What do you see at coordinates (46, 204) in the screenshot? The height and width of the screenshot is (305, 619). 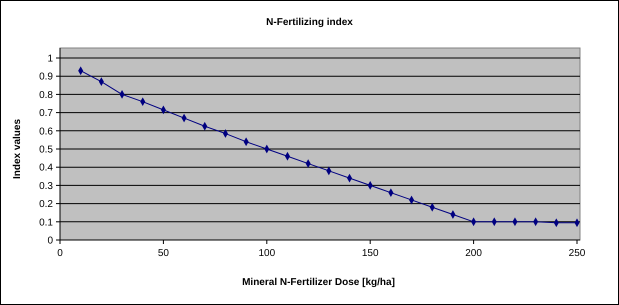 I see `y-tick-label: 0.2` at bounding box center [46, 204].